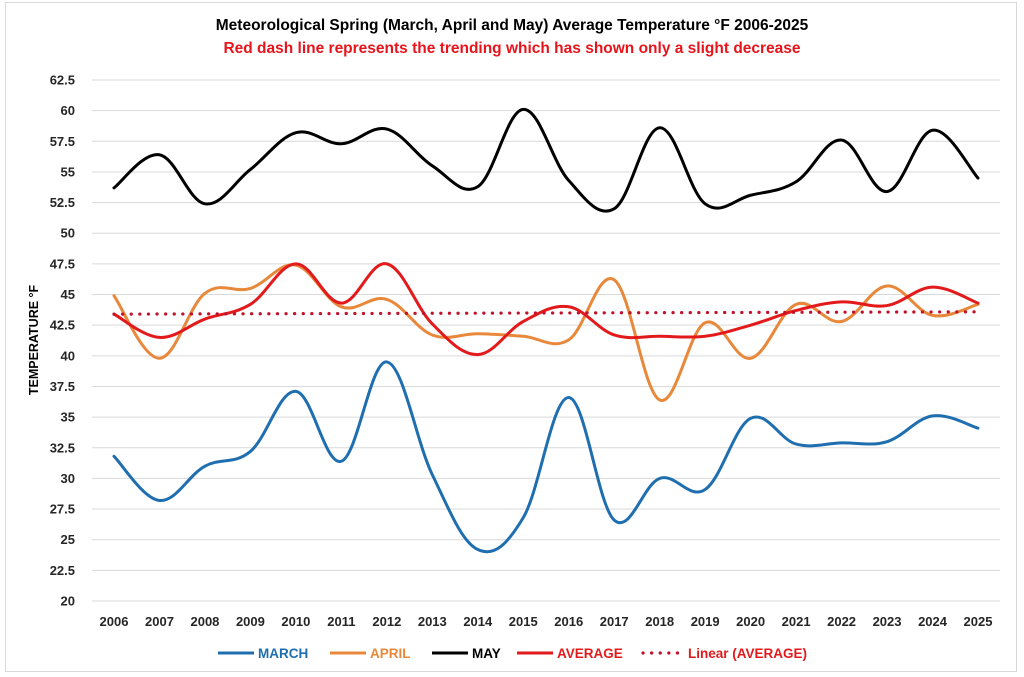  Describe the element at coordinates (390, 653) in the screenshot. I see `legend-label: APRIL` at that location.